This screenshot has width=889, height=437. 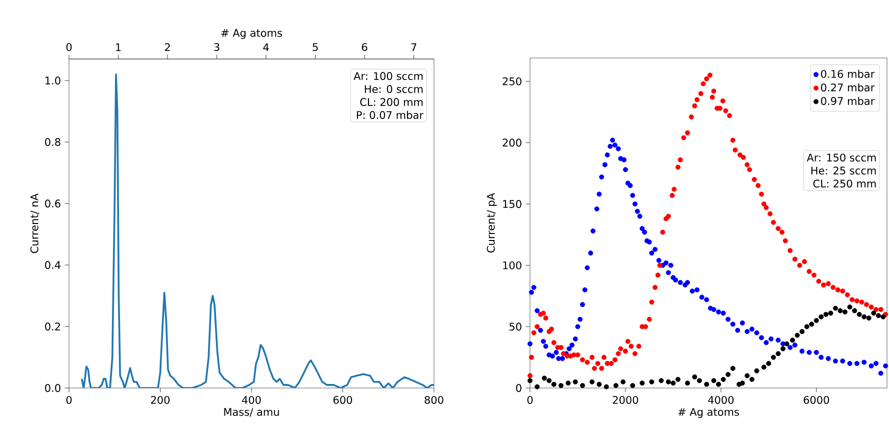 I want to click on y-tick-label: 50, so click(x=516, y=326).